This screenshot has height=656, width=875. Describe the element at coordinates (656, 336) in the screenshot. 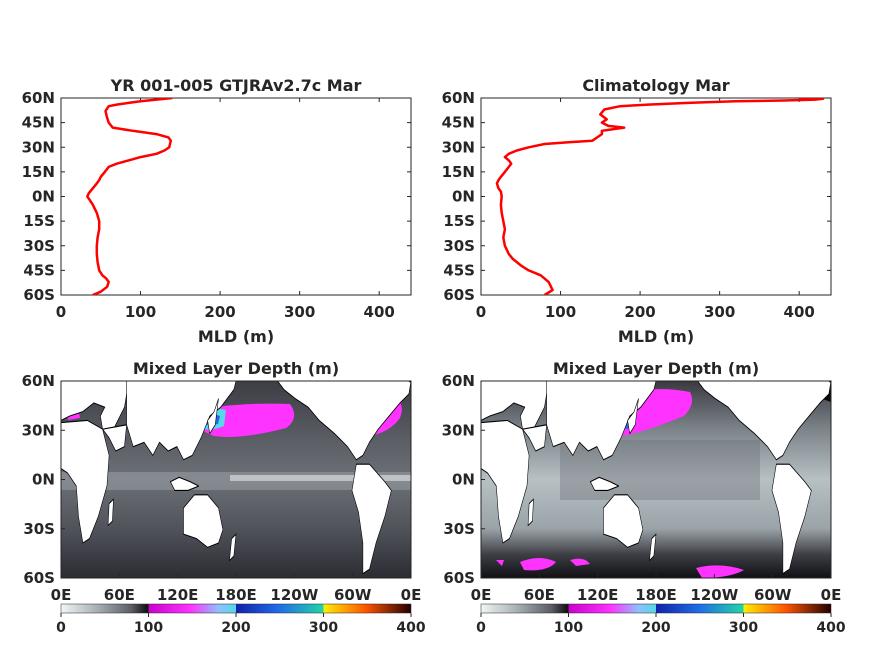

I see `panel-2-xlabel: MLD (m)` at that location.